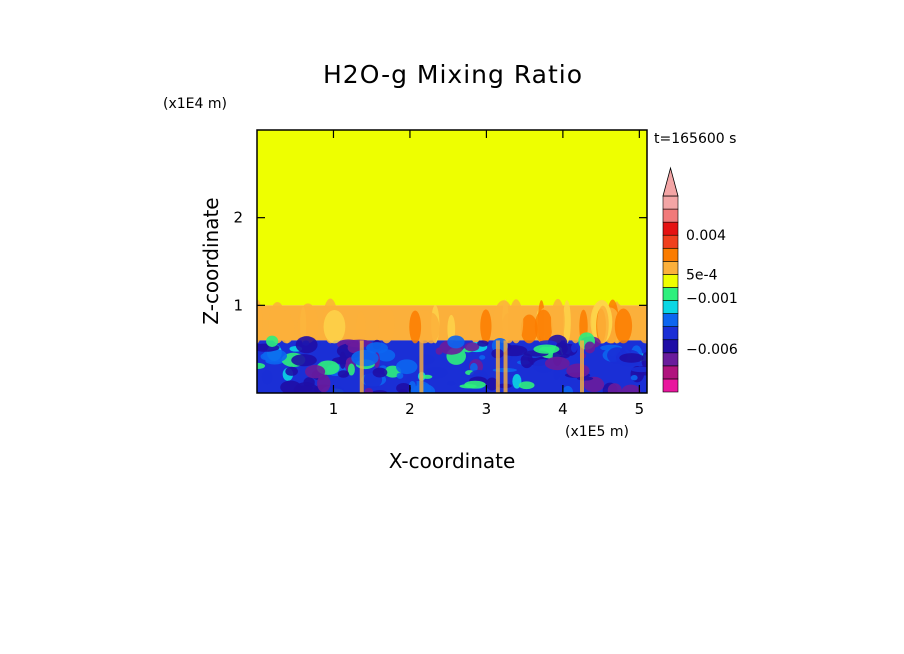  I want to click on x-tick-label-1: 2, so click(410, 409).